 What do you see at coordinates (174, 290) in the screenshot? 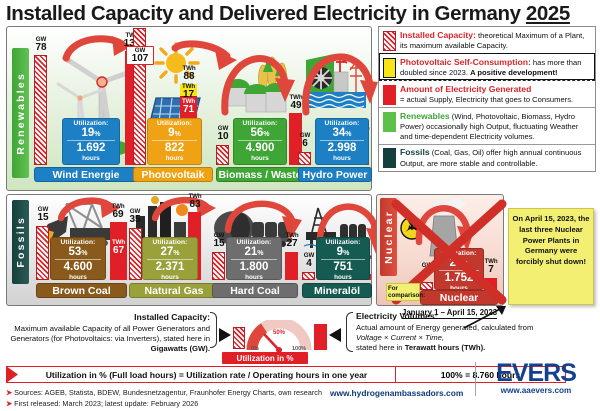
I see `plant-name: Natural Gas` at bounding box center [174, 290].